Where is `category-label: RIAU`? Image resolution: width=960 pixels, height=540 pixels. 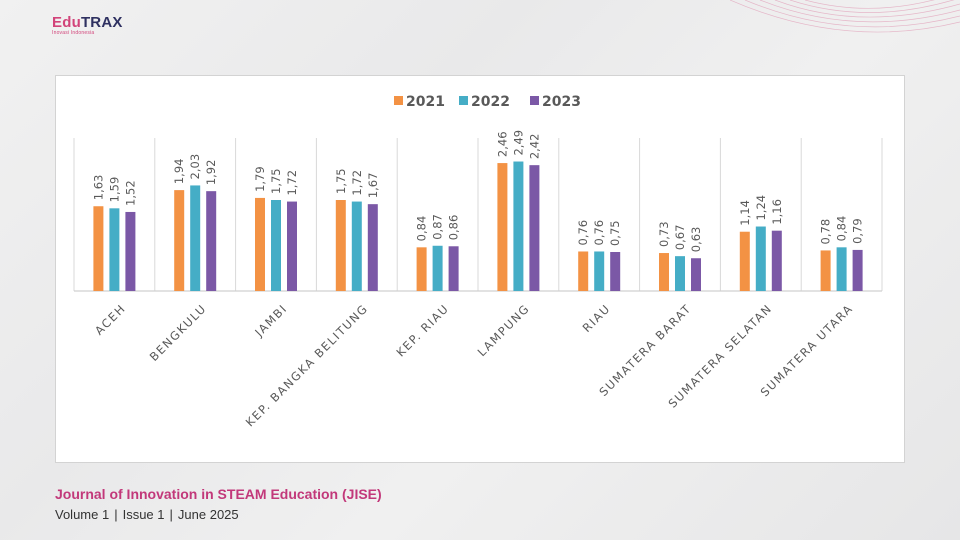
category-label: RIAU is located at coordinates (597, 318).